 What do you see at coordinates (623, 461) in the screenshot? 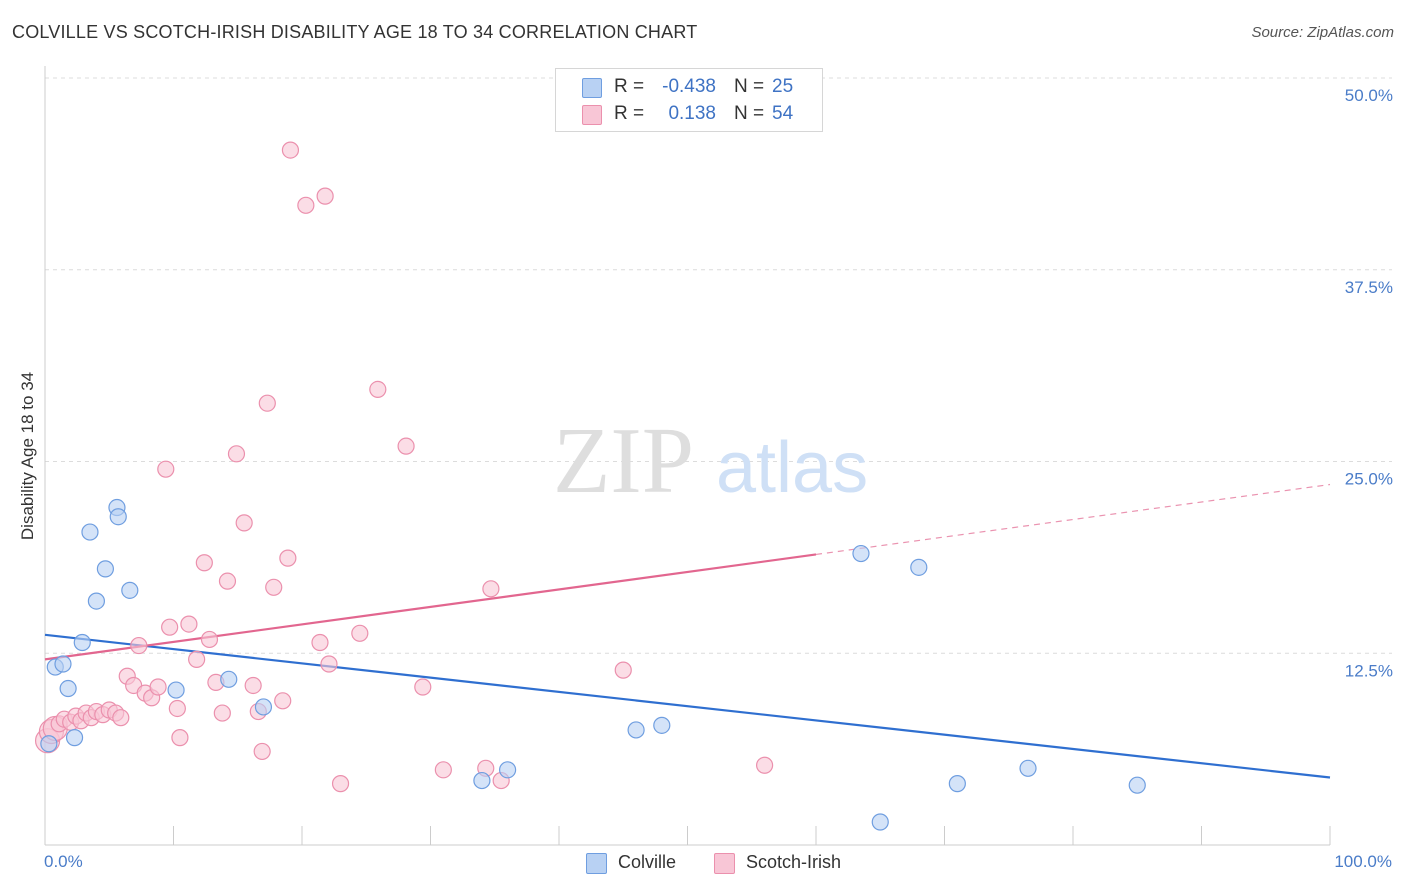
I see `watermark-zip: ZIP` at bounding box center [623, 461].